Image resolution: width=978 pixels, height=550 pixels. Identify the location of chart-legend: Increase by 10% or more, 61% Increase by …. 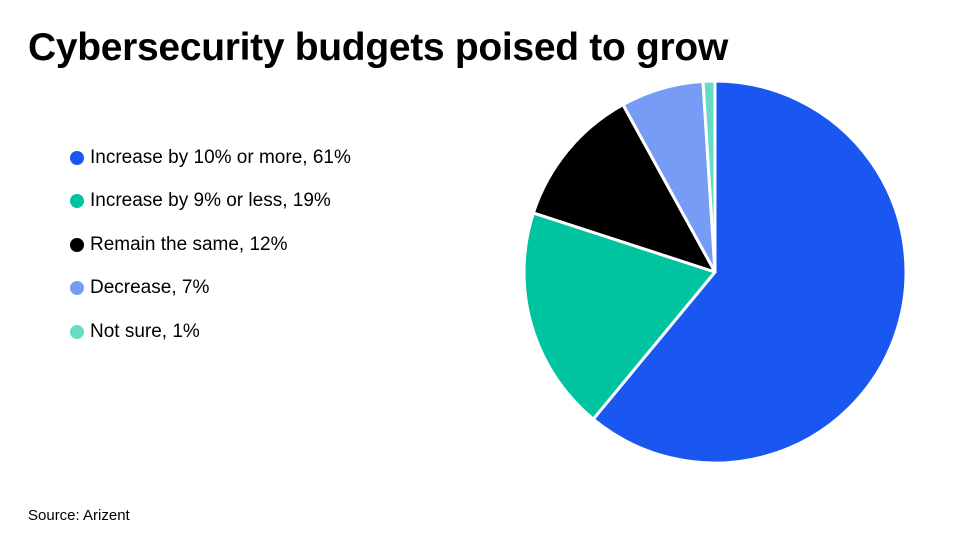
(210, 245).